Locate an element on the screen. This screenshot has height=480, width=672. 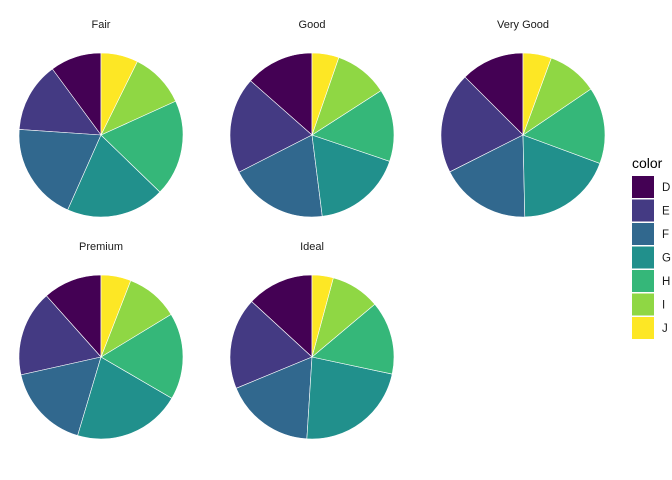
legend-item-d: D is located at coordinates (651, 187).